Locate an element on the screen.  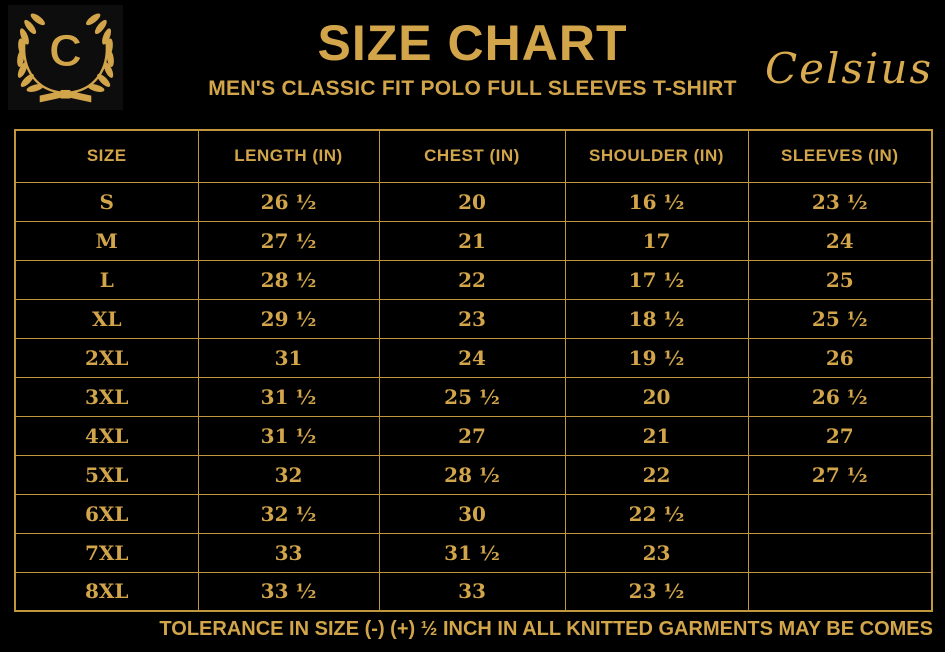
table-row: L 28 ½ 22 17 ½ 25 is located at coordinates (473, 279).